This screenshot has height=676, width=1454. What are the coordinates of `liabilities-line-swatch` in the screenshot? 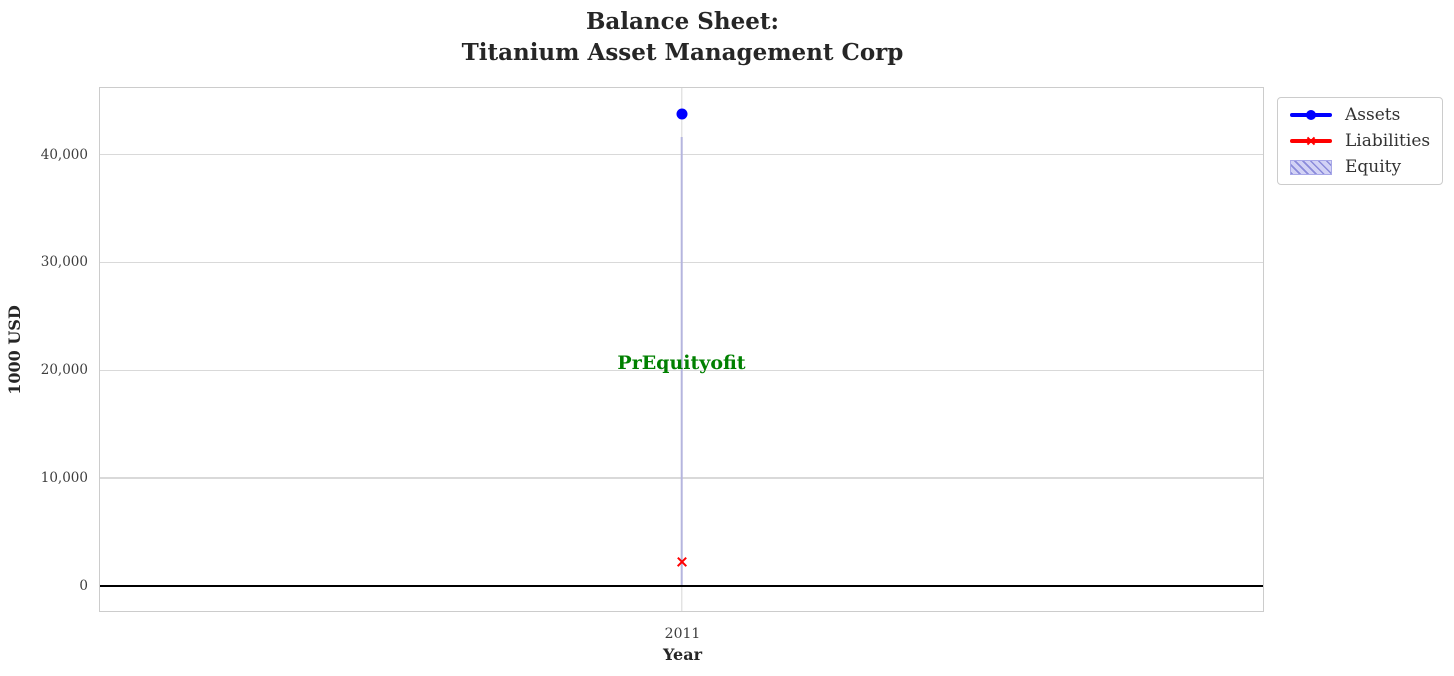 It's located at (1311, 141).